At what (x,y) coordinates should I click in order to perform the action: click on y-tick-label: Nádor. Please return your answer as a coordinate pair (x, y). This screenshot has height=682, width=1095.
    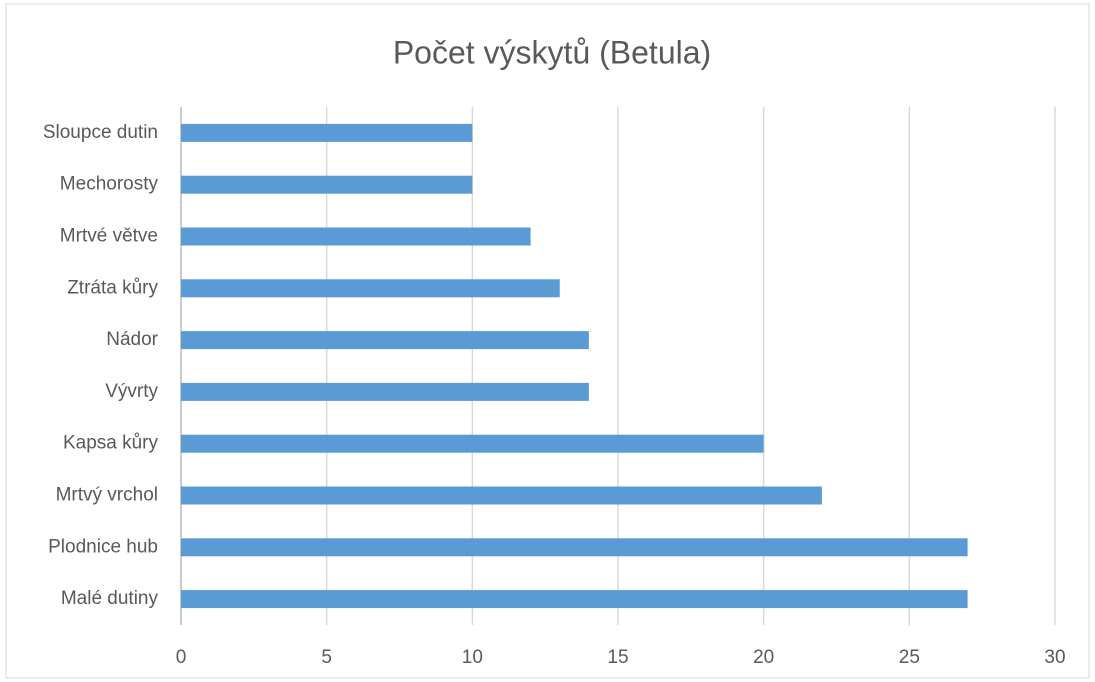
    Looking at the image, I should click on (132, 339).